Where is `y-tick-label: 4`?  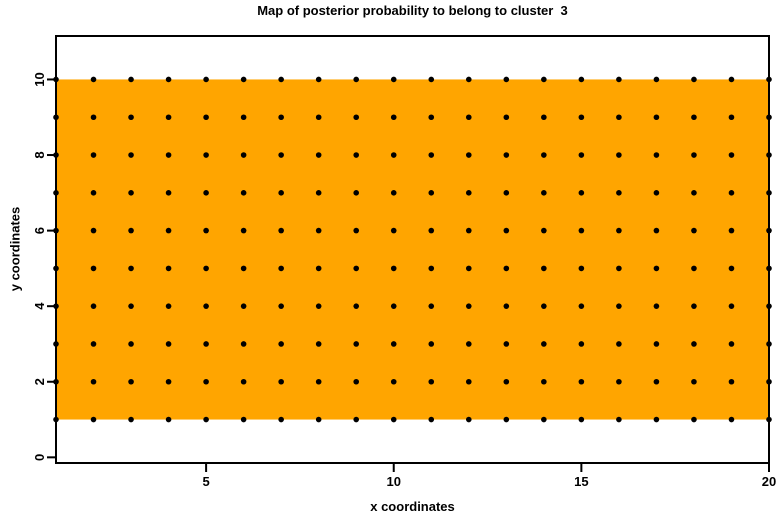
y-tick-label: 4 is located at coordinates (39, 306).